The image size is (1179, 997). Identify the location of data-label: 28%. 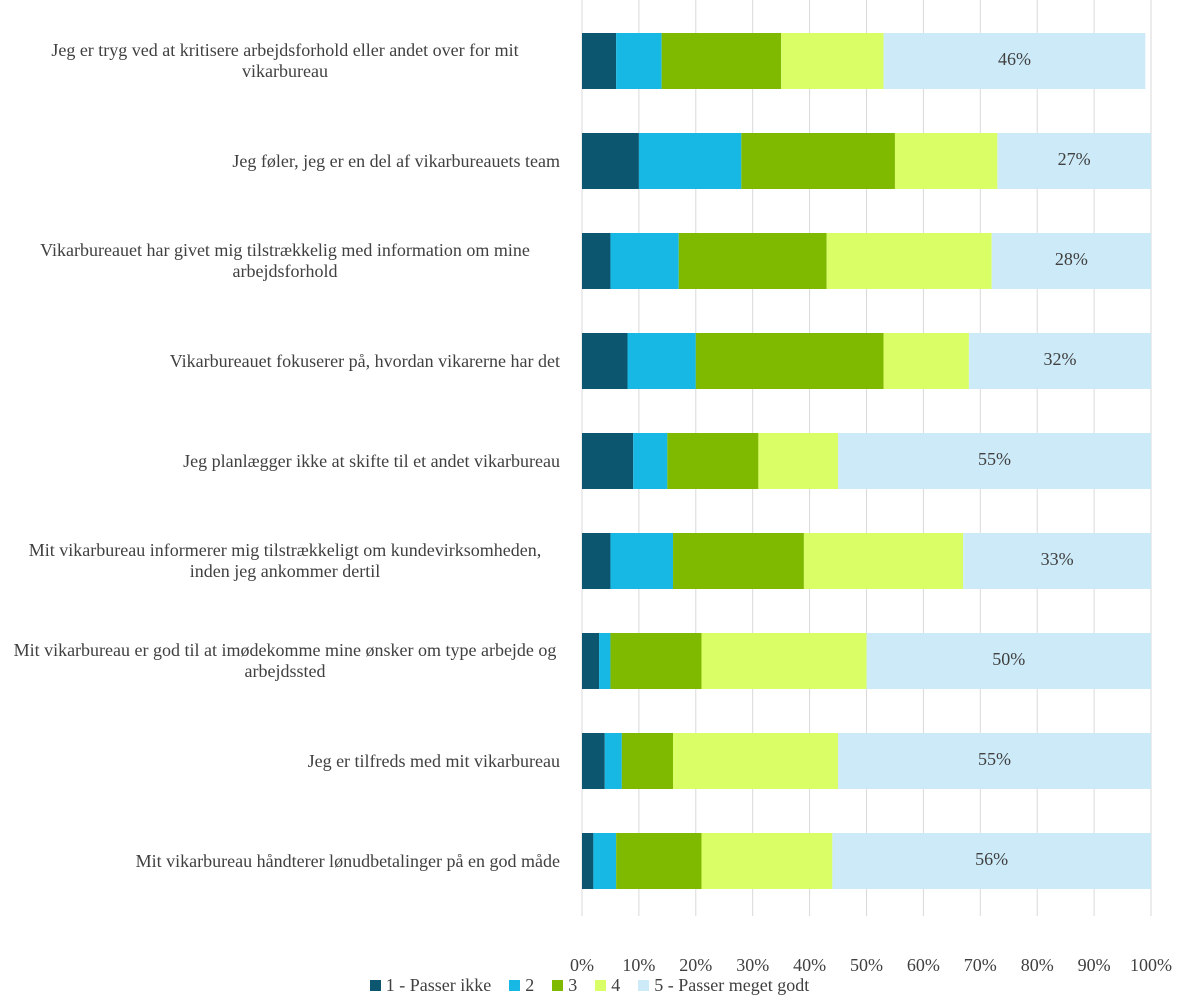
(1071, 259).